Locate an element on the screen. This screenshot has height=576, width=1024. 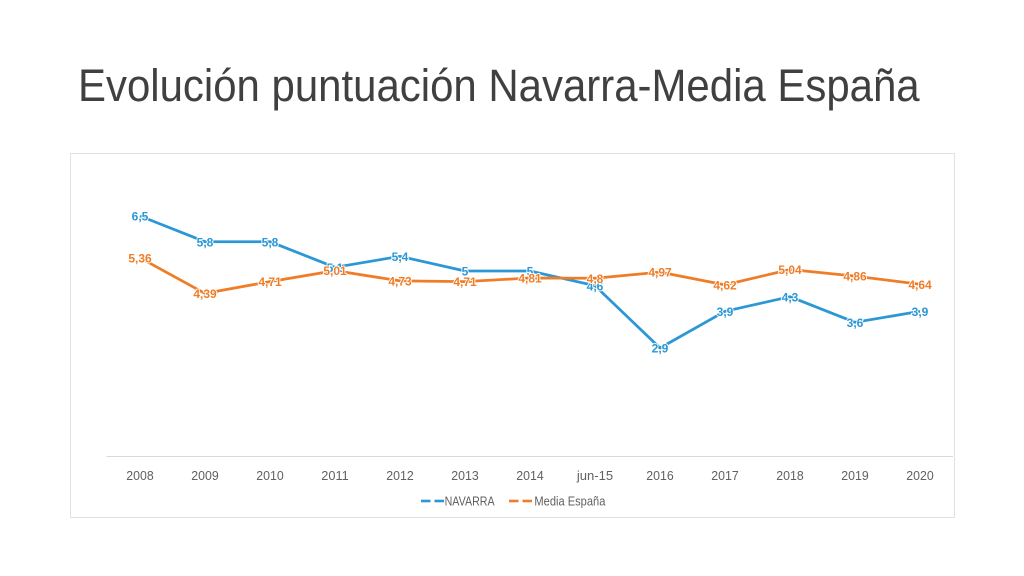
svg-text: 4,8 is located at coordinates (595, 279).